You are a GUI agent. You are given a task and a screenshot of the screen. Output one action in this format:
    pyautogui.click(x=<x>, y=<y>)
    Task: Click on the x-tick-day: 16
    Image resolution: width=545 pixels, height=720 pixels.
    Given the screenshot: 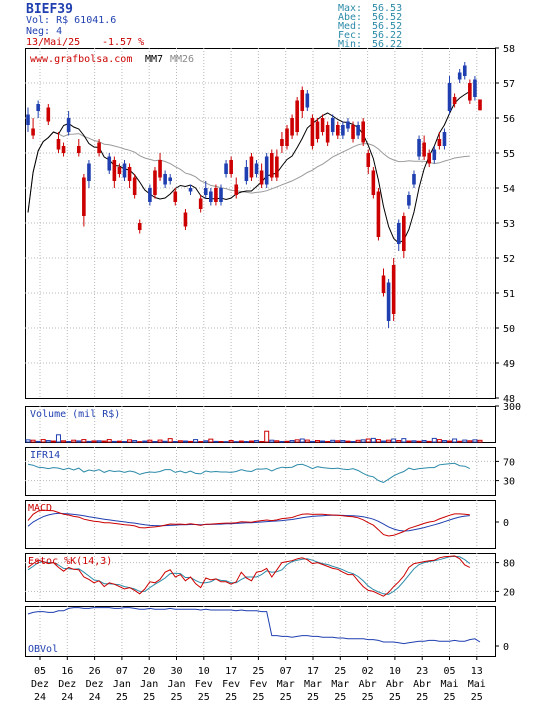 What is the action you would take?
    pyautogui.click(x=67, y=671)
    